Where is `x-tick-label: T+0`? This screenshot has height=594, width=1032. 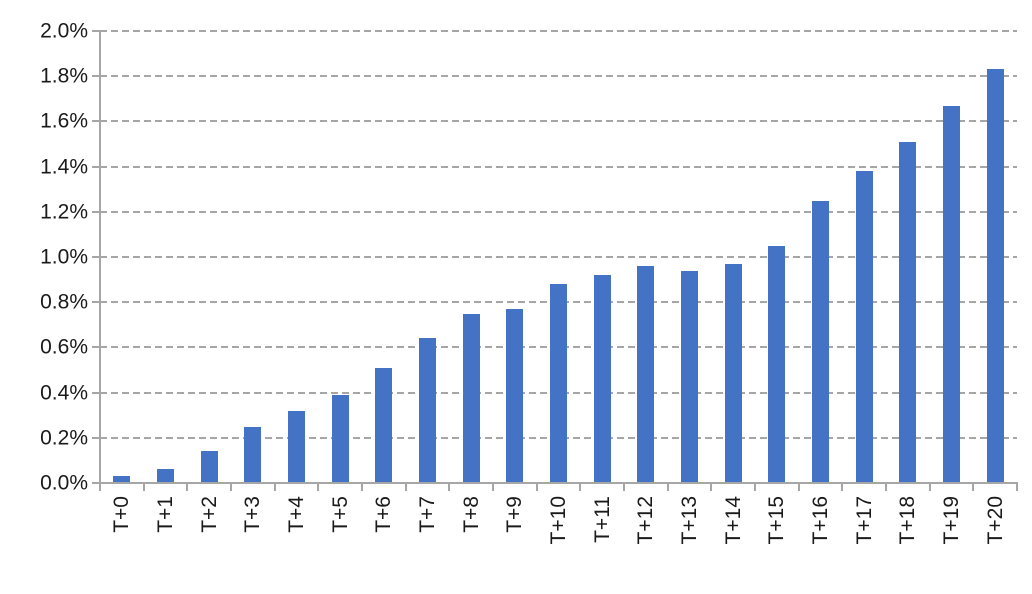
x-tick-label: T+0 is located at coordinates (122, 514).